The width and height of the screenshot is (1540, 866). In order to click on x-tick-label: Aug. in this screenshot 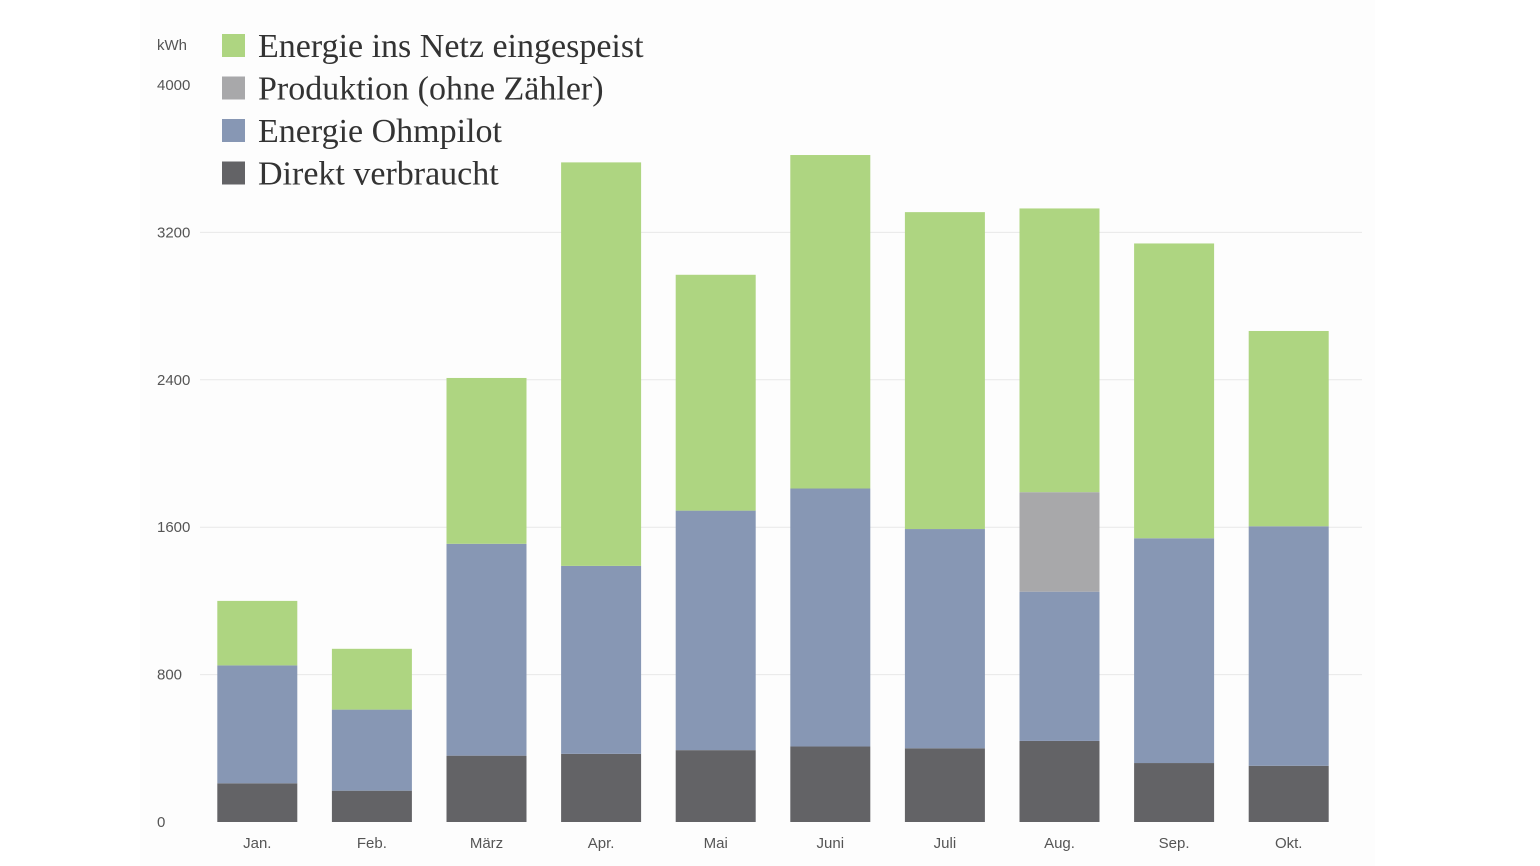, I will do `click(1059, 843)`.